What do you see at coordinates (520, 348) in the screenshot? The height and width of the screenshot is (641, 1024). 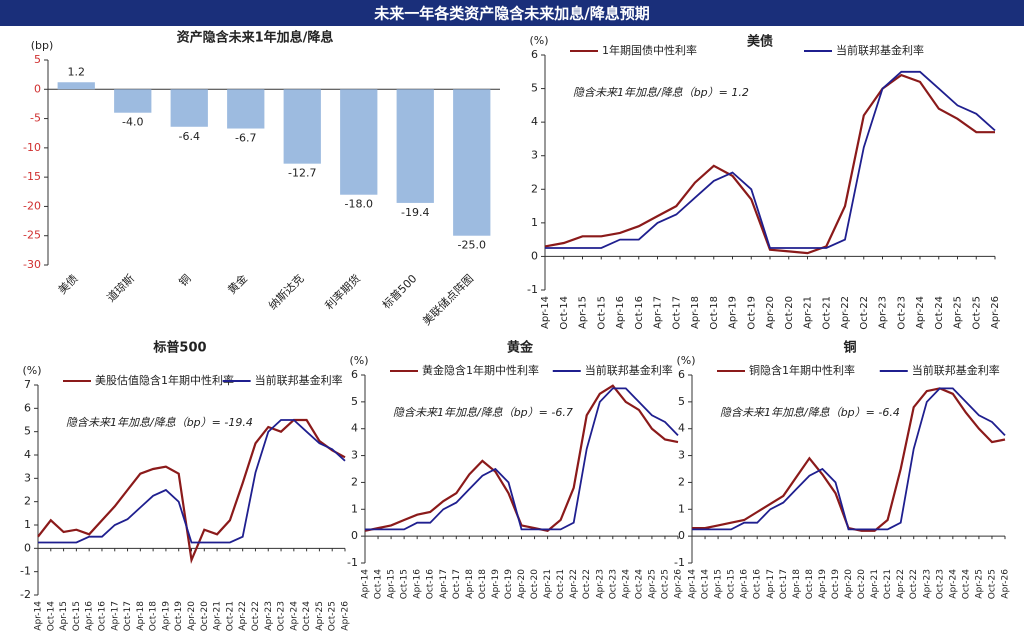 I see `chart-title: 黄金` at bounding box center [520, 348].